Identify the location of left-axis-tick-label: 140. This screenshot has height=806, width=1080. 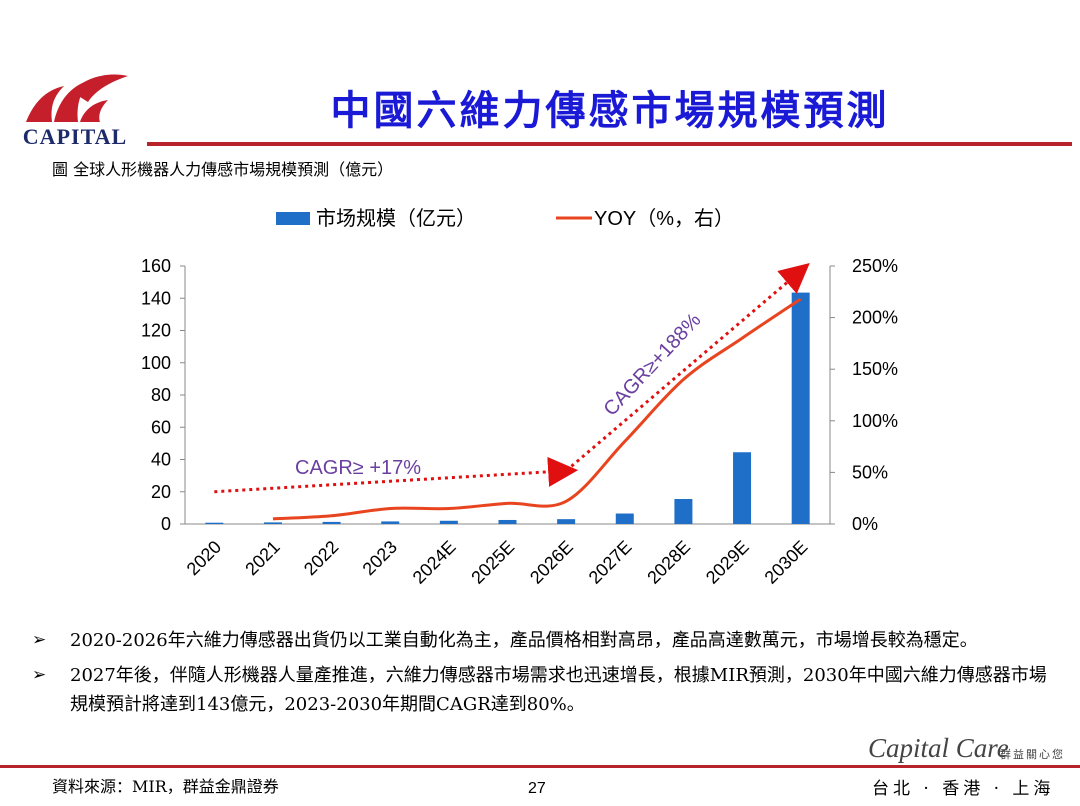
(156, 298).